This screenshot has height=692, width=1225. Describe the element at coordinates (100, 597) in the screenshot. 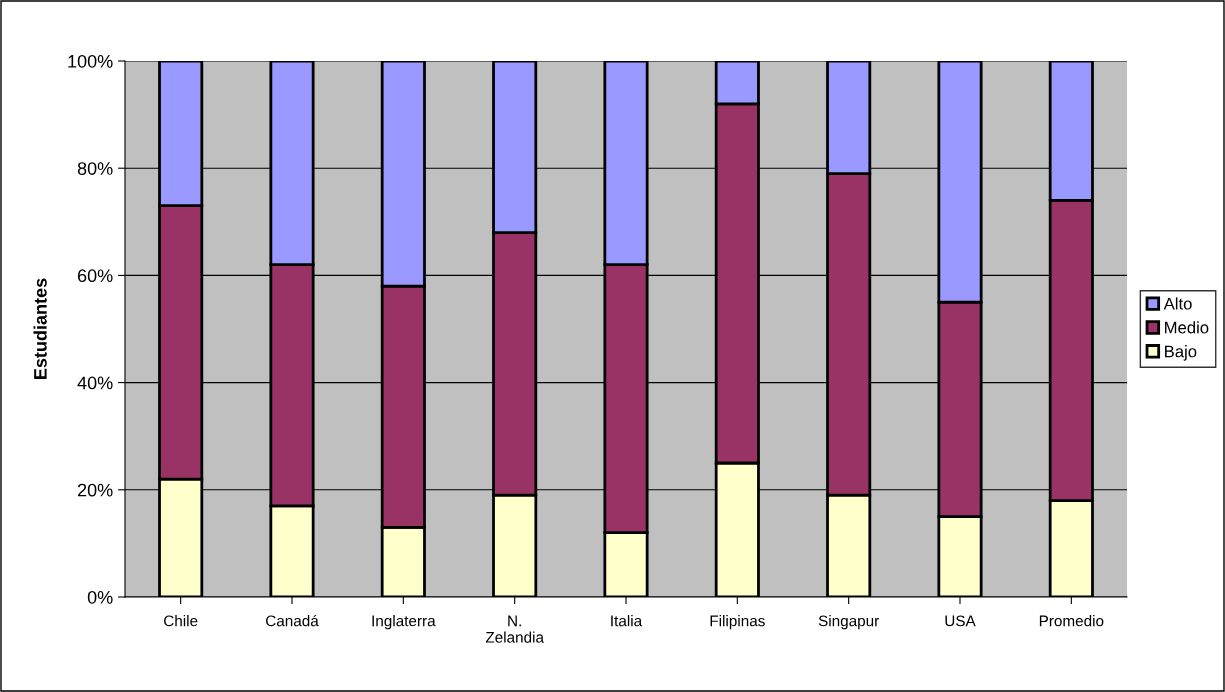

I see `y-tick-label: 0%` at that location.